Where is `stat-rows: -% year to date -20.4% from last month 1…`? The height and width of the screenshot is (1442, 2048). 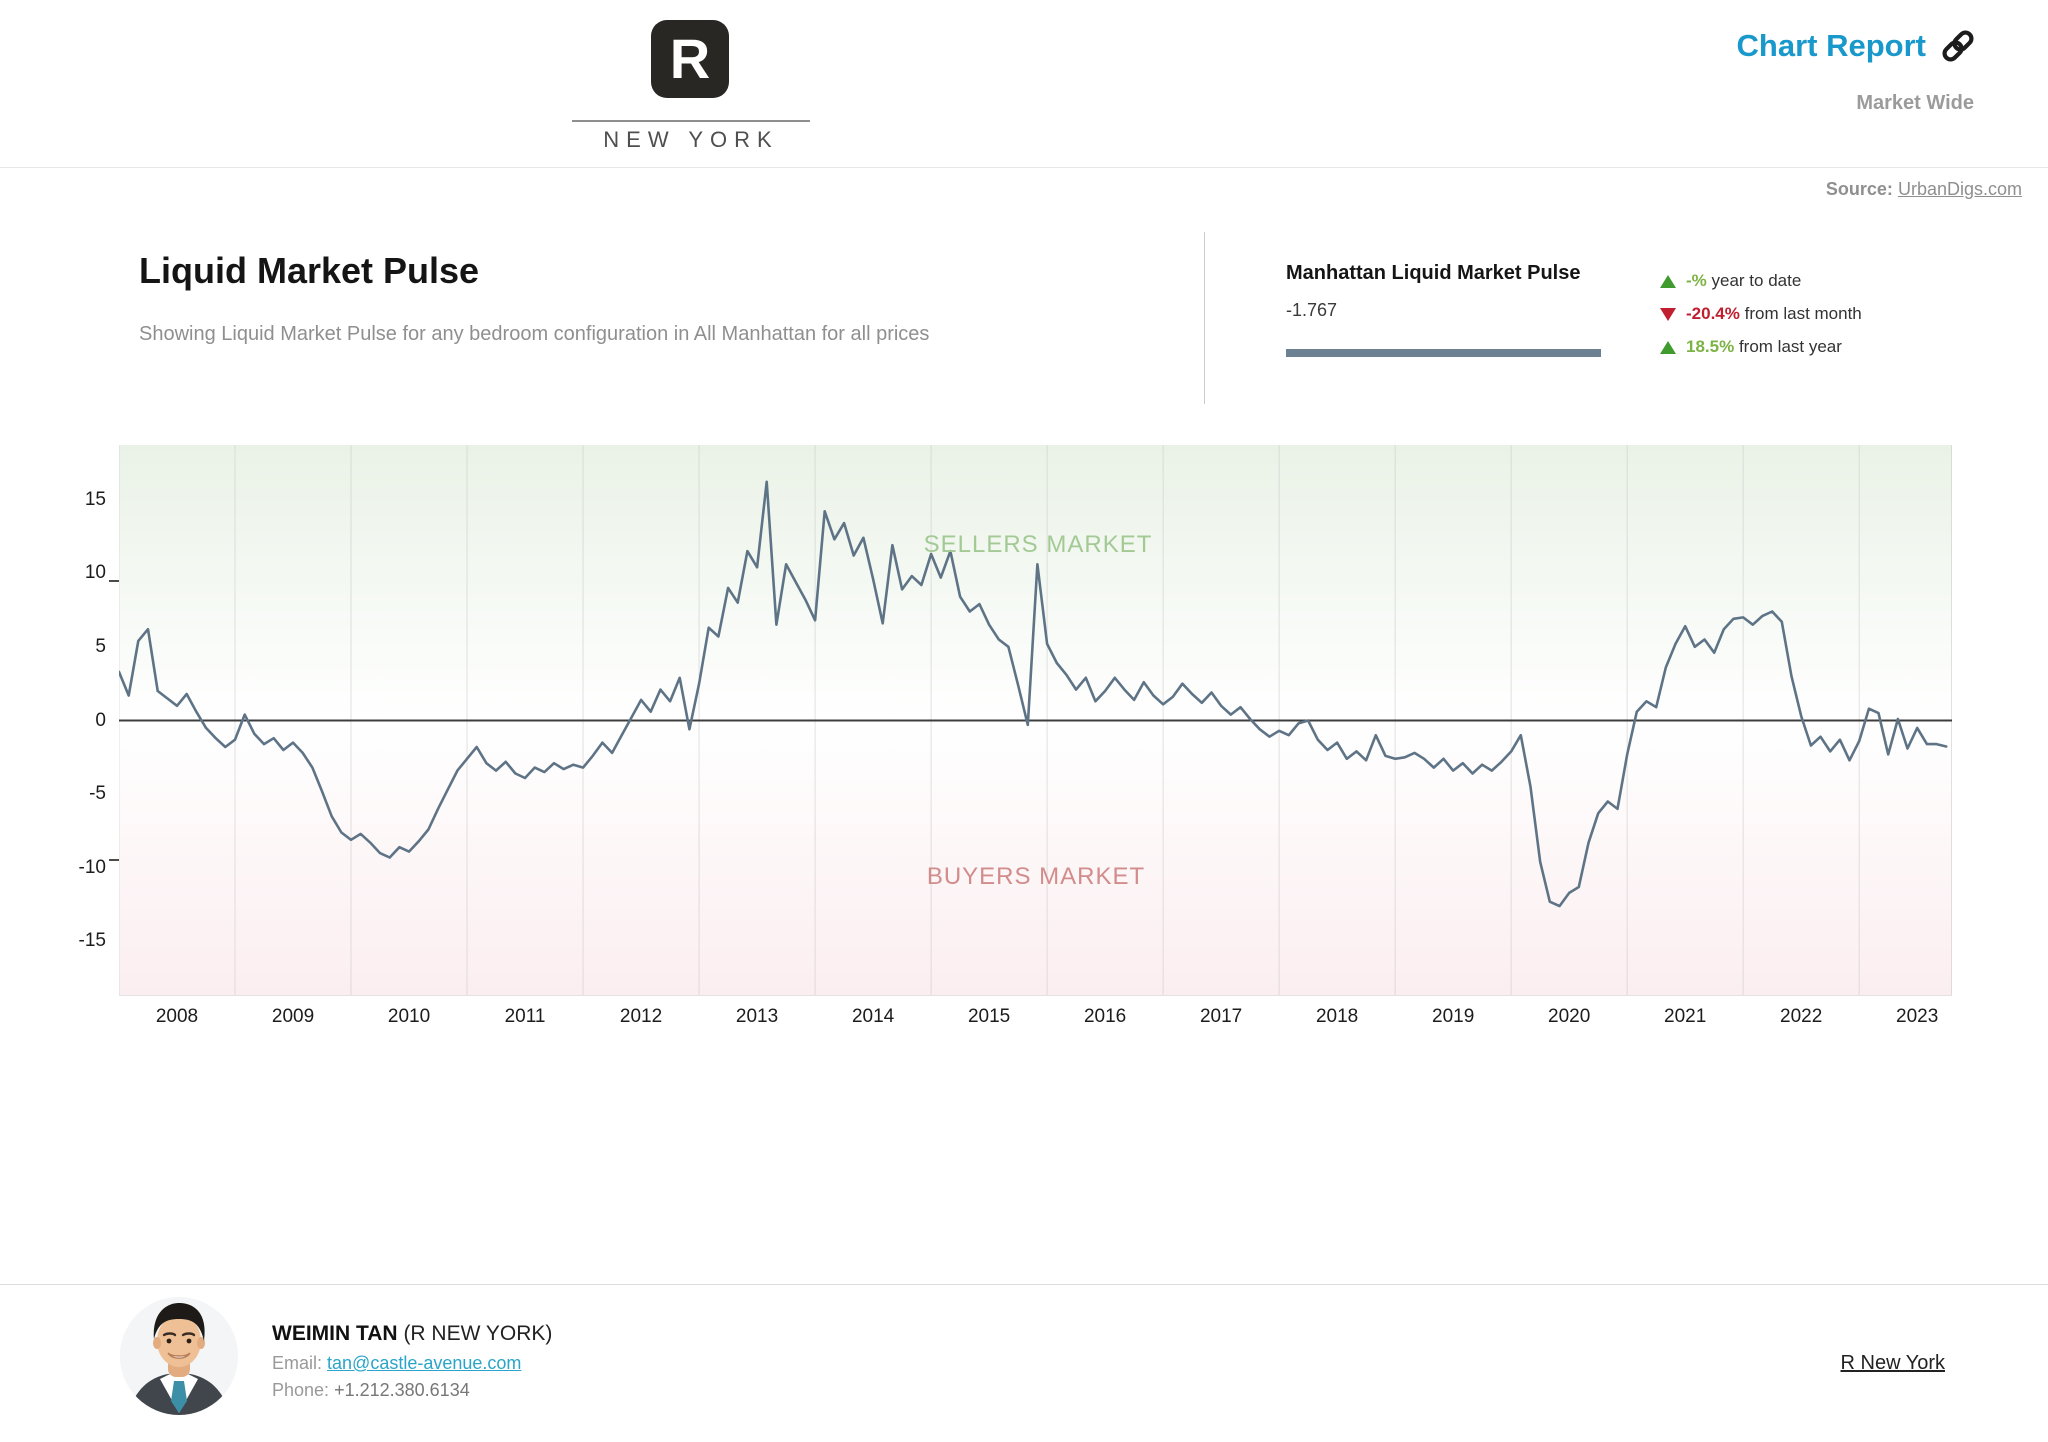 stat-rows: -% year to date -20.4% from last month 1… is located at coordinates (1761, 314).